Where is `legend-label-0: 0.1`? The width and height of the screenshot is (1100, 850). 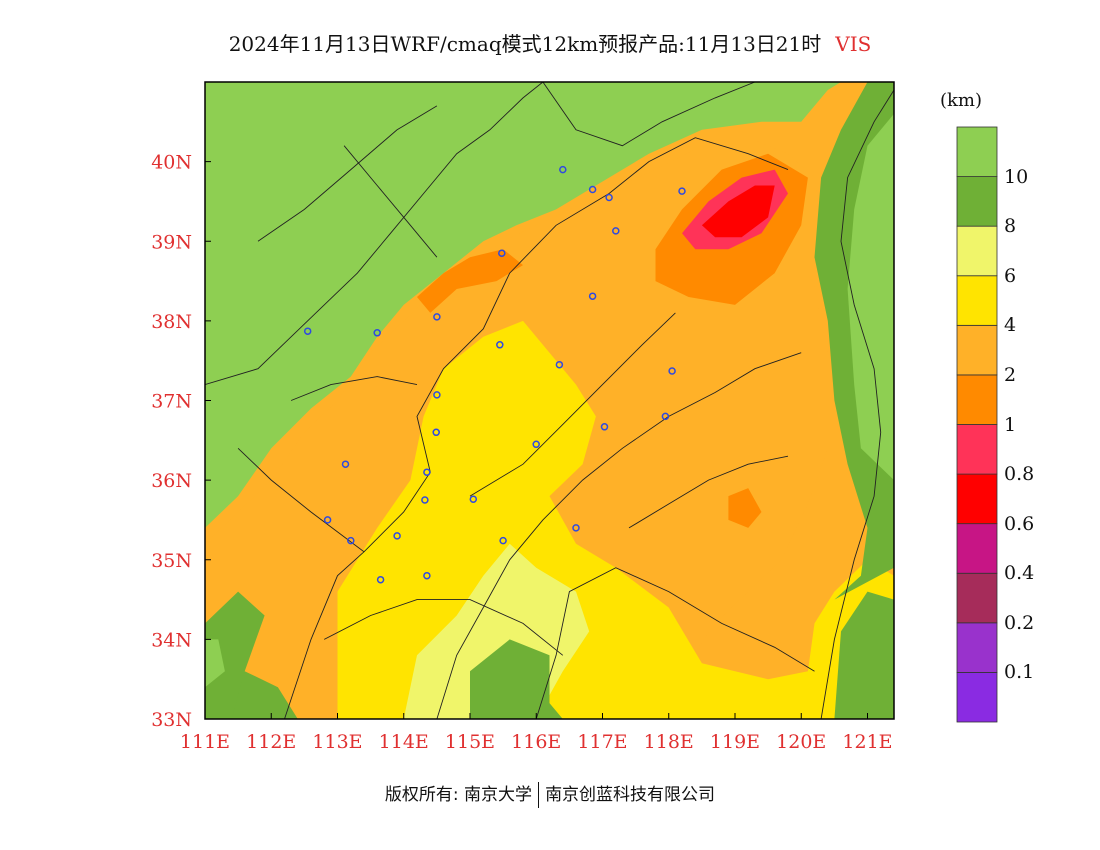
legend-label-0: 0.1 is located at coordinates (1019, 672).